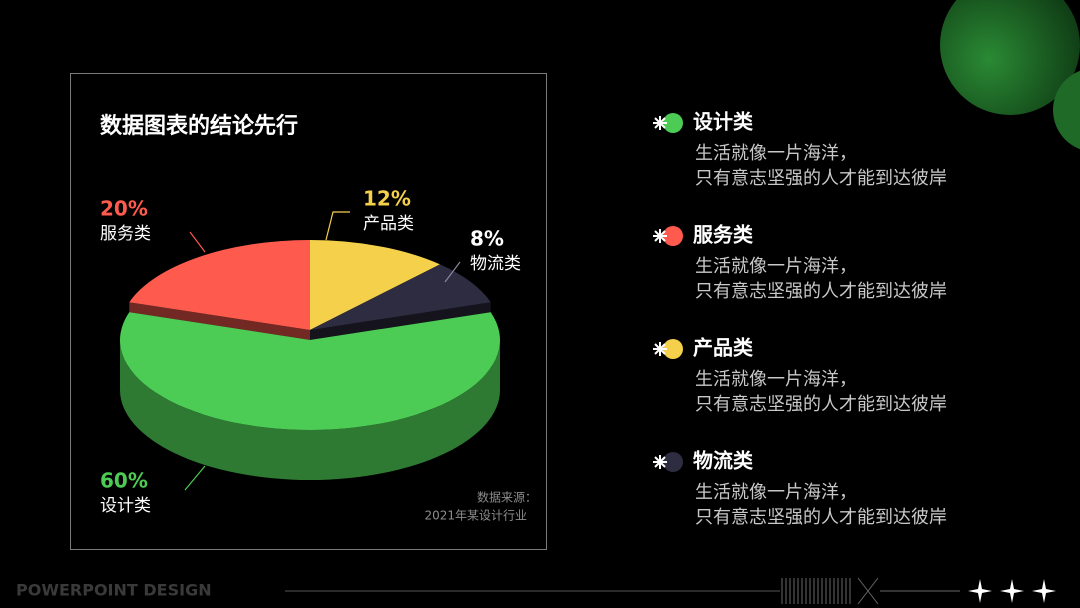 Image resolution: width=1080 pixels, height=608 pixels. What do you see at coordinates (388, 224) in the screenshot?
I see `category-label: 产品类` at bounding box center [388, 224].